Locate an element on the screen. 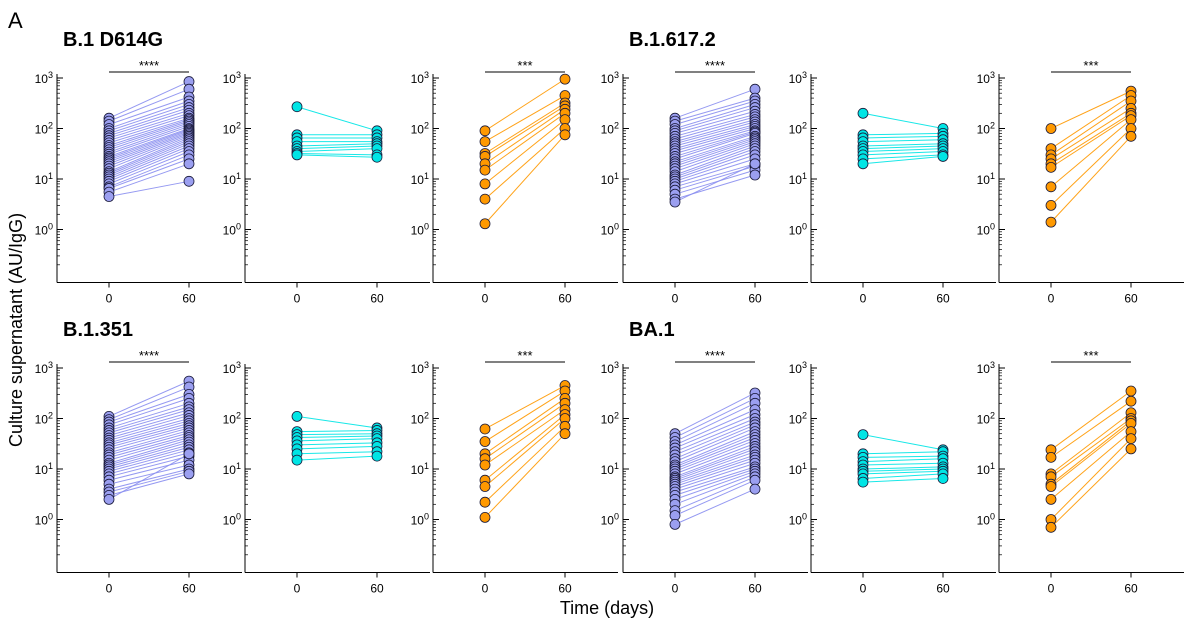 The width and height of the screenshot is (1202, 622). panel-letter: A is located at coordinates (15, 20).